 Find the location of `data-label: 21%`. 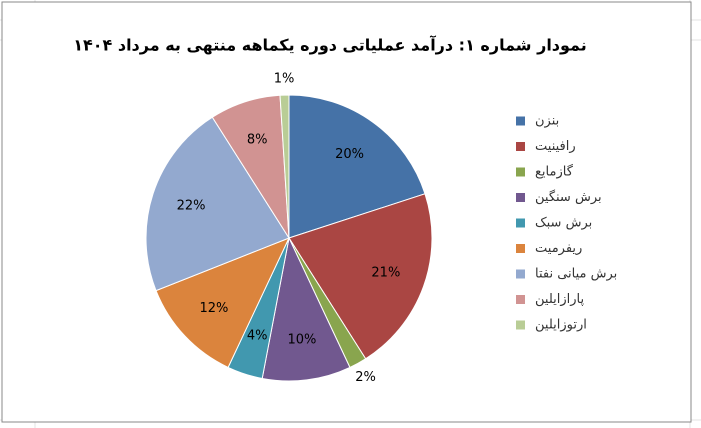

data-label: 21% is located at coordinates (385, 272).